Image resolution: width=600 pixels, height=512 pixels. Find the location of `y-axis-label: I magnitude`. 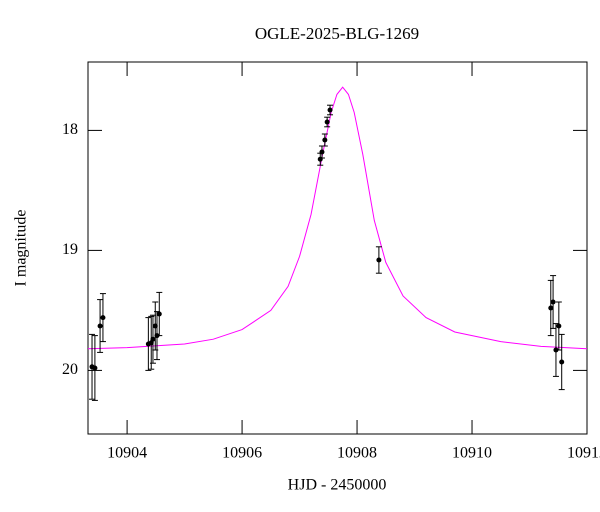

y-axis-label: I magnitude is located at coordinates (21, 248).